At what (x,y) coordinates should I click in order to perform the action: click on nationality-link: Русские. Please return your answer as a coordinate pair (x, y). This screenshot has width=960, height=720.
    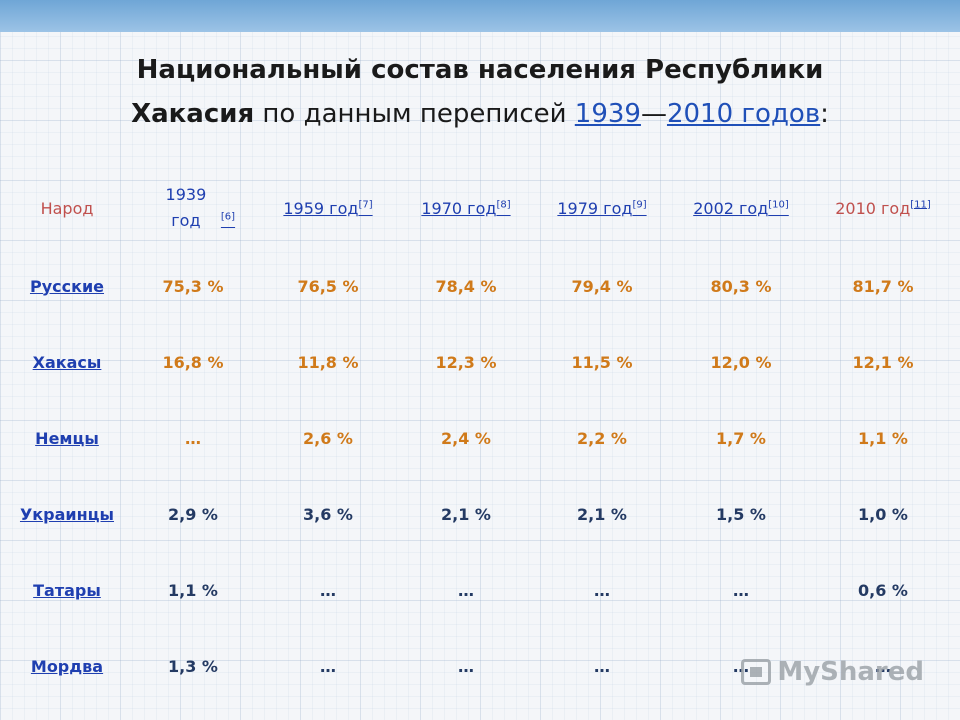
    Looking at the image, I should click on (67, 286).